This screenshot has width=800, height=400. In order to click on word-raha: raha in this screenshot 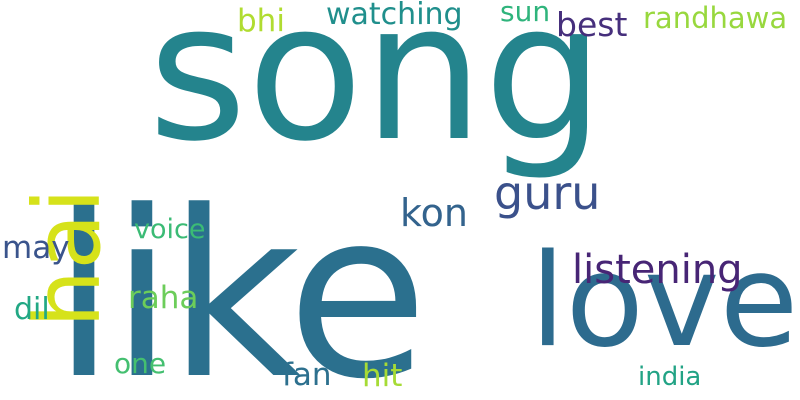, I will do `click(163, 298)`.